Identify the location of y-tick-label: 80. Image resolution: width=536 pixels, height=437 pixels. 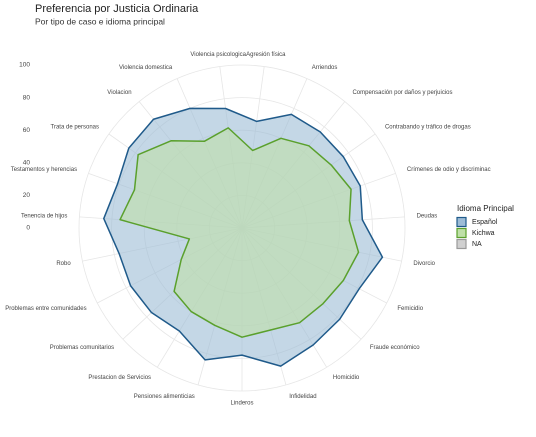
(27, 97).